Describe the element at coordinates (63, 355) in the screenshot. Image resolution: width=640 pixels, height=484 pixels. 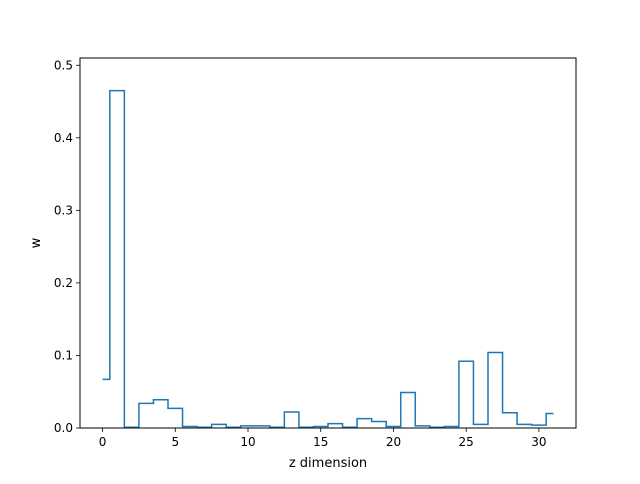
I see `y-tick-label: 0.1` at that location.